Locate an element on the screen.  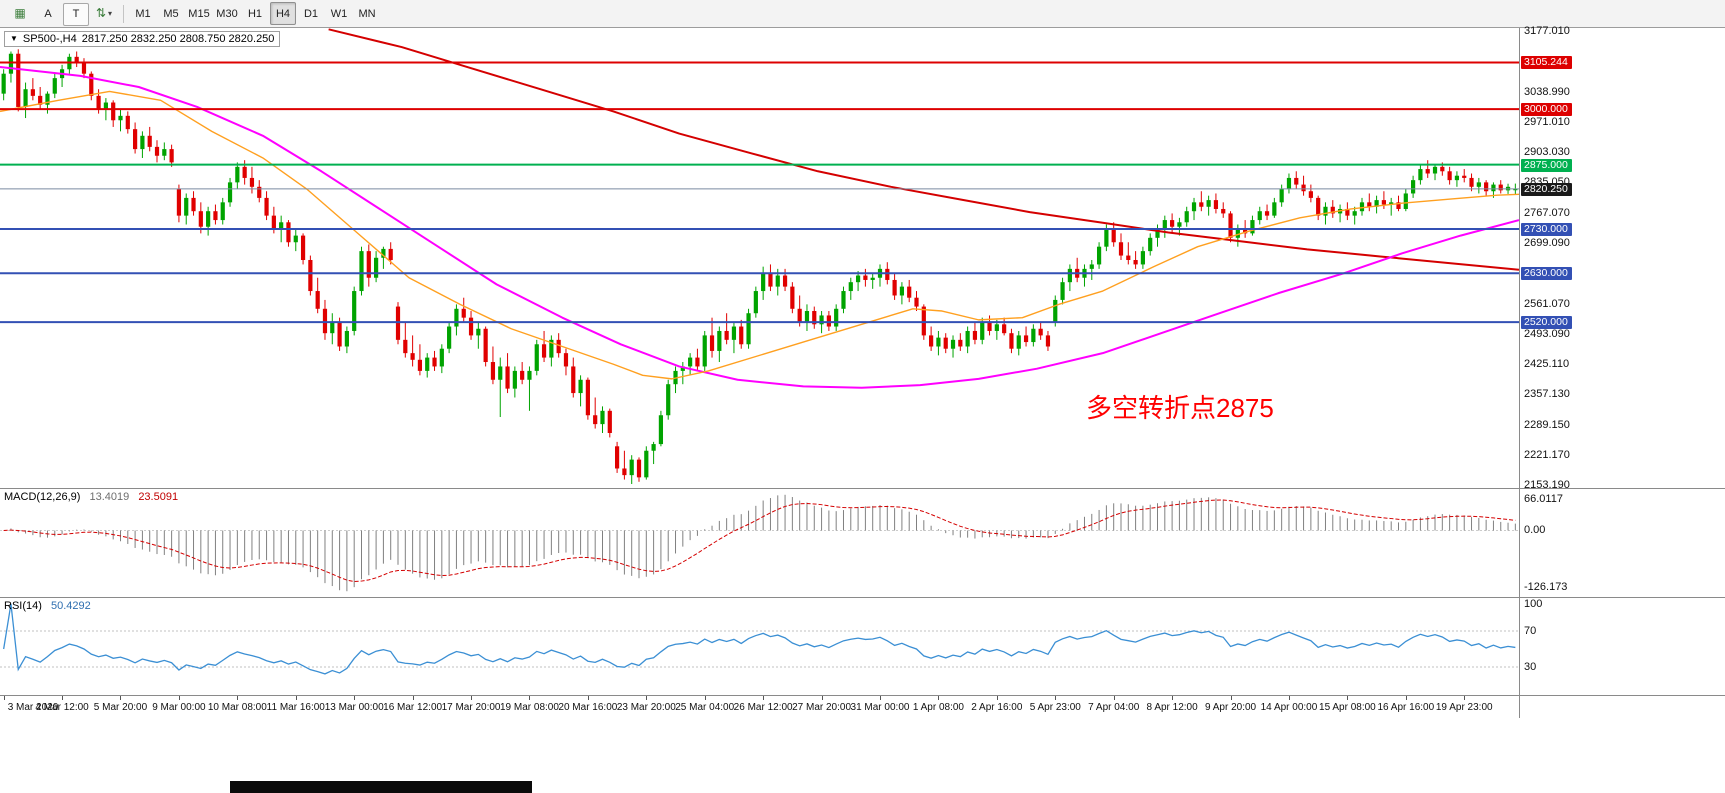
time-label: 19 Apr 23:00 is located at coordinates (1464, 707).